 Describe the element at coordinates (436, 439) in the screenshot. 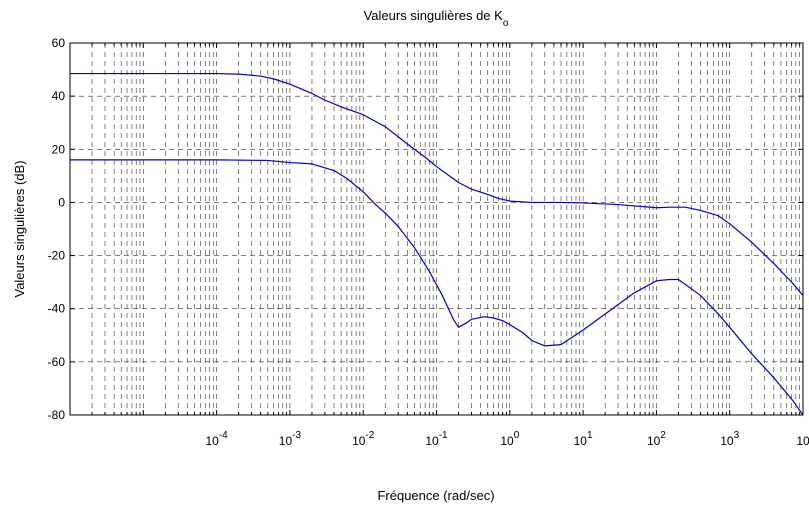

I see `x-tick-label: 10⁻¹` at that location.